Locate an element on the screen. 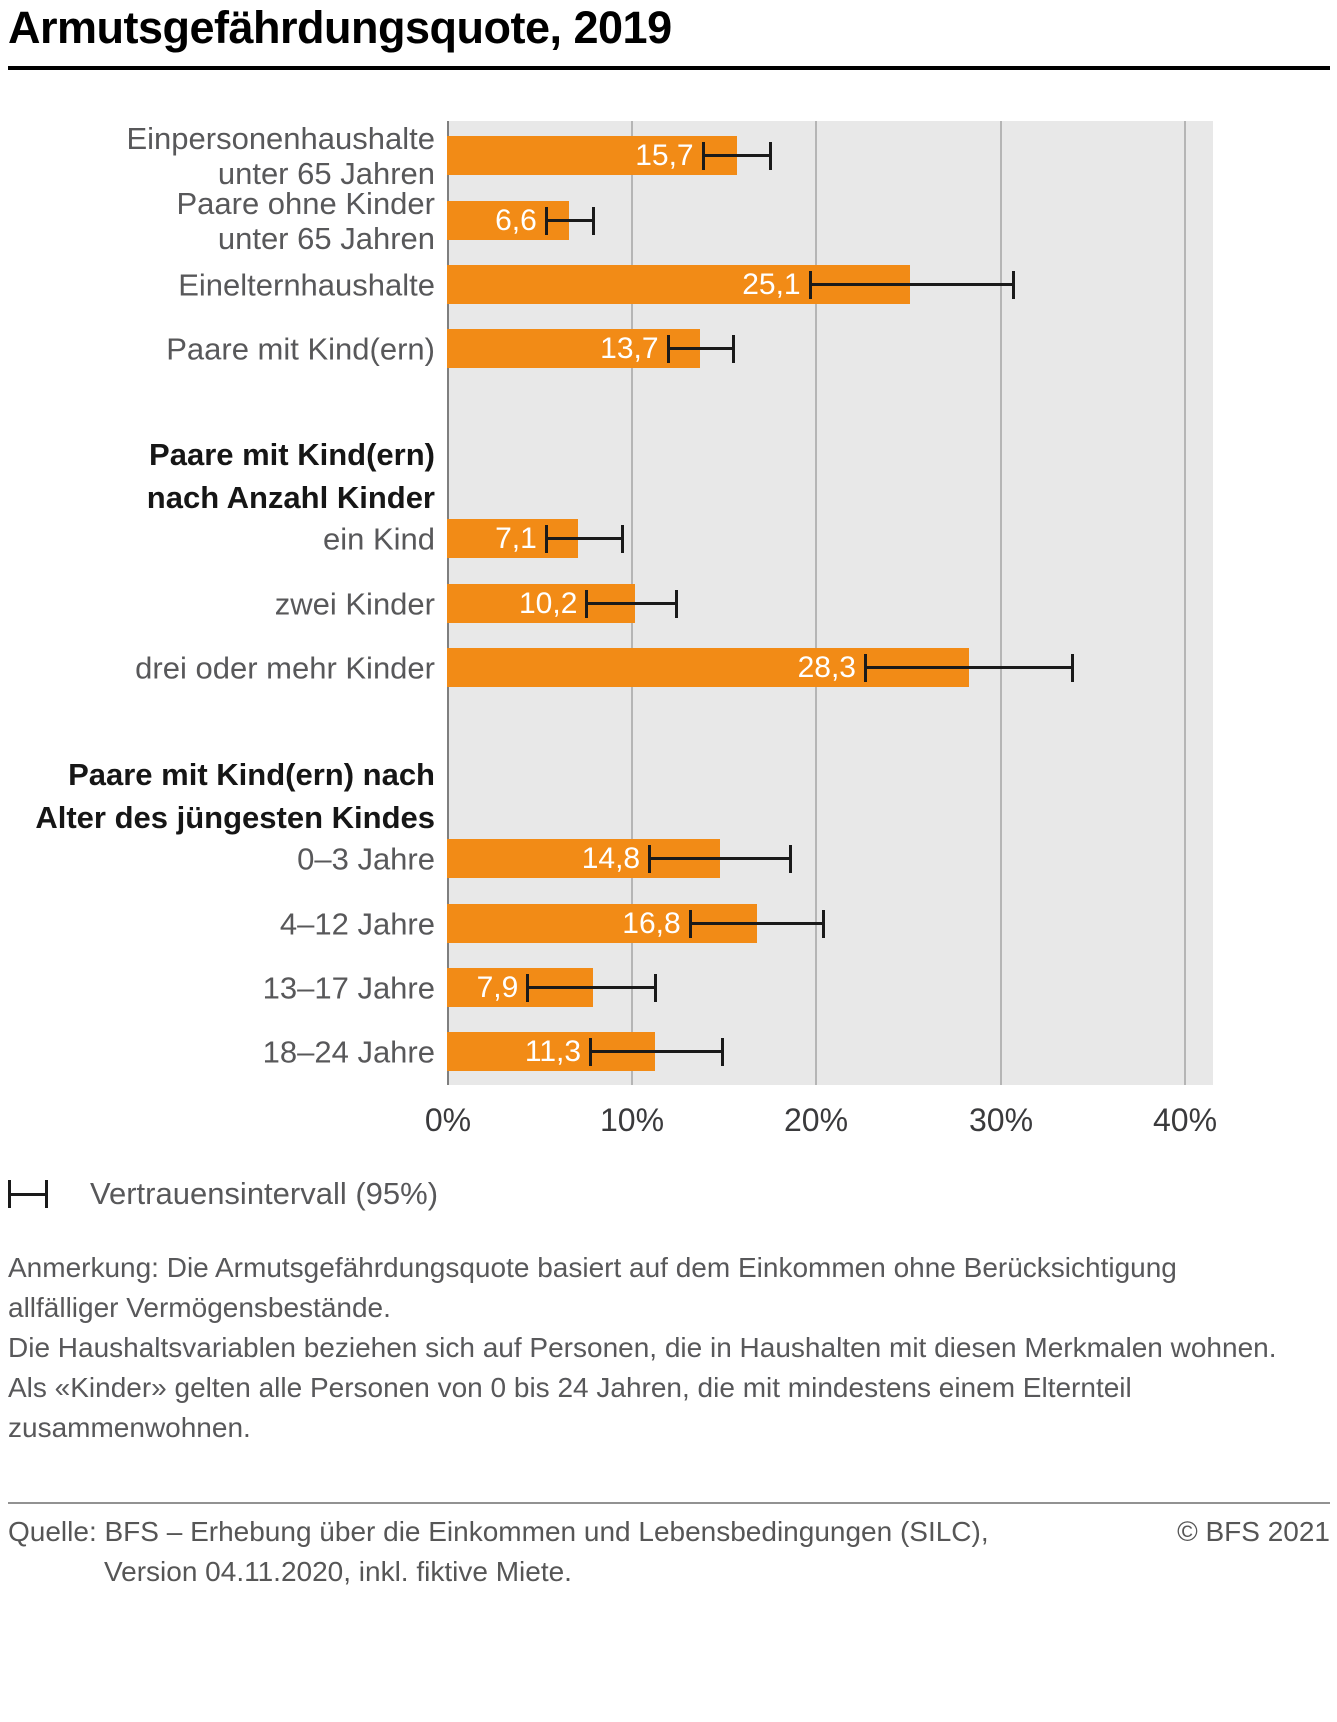 The width and height of the screenshot is (1337, 1722). category-label: 18–24 Jahre is located at coordinates (348, 1051).